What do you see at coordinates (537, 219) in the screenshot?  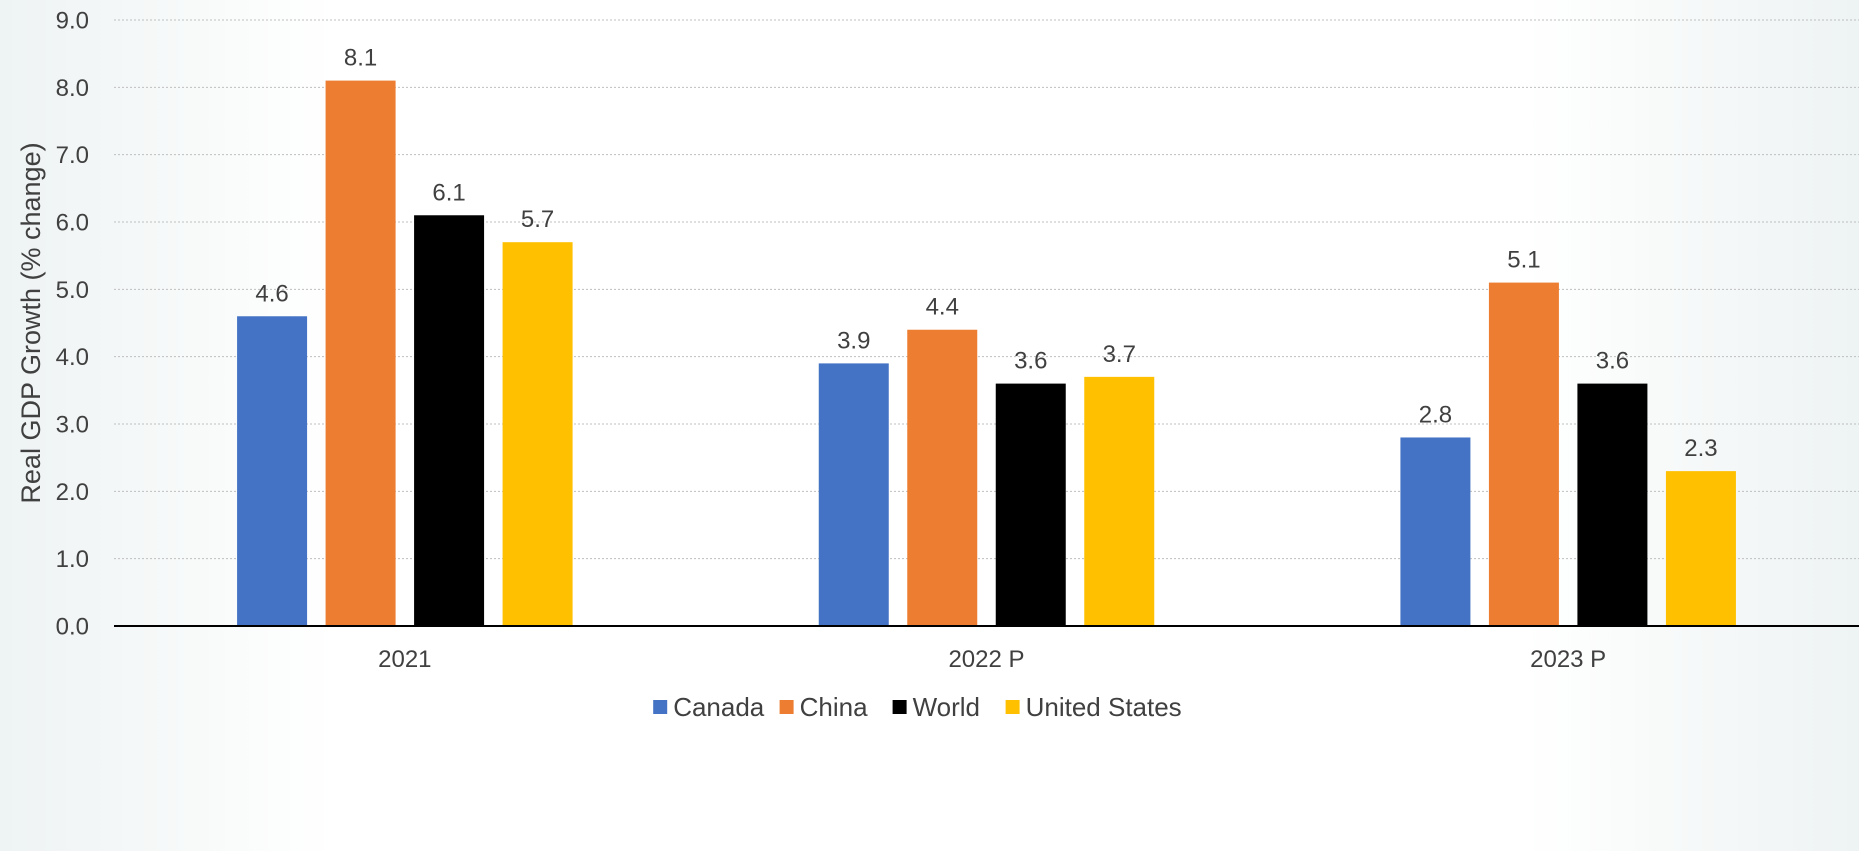 I see `data-label: 5.7` at bounding box center [537, 219].